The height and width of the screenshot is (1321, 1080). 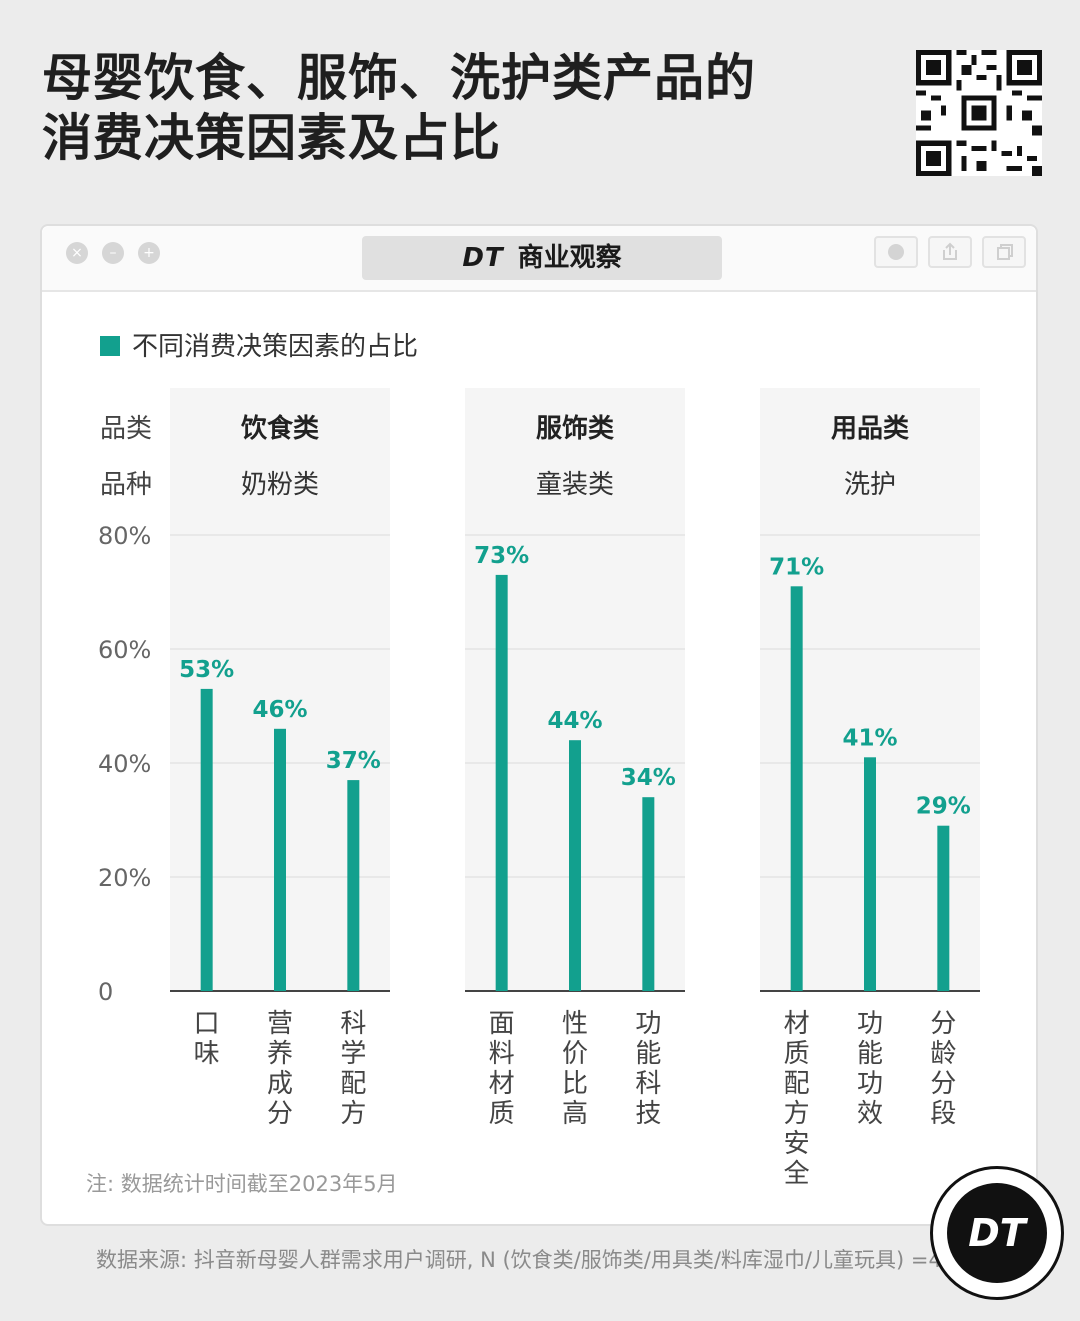 What do you see at coordinates (280, 1084) in the screenshot?
I see `x-tick-char: 成` at bounding box center [280, 1084].